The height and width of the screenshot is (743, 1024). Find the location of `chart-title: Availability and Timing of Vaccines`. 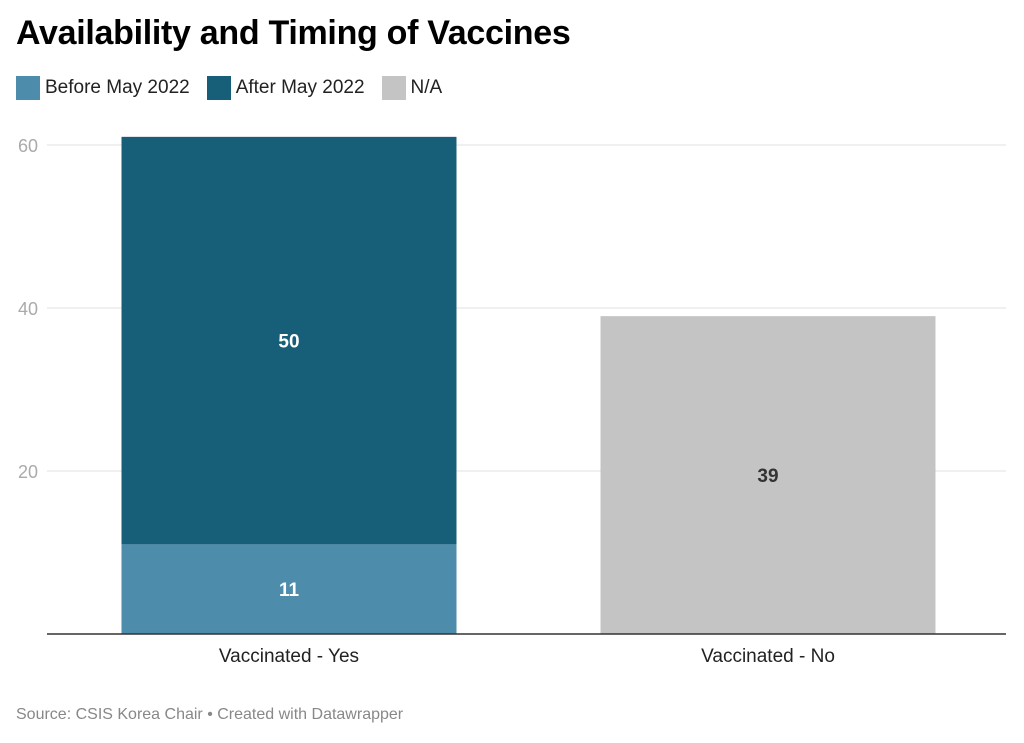

chart-title: Availability and Timing of Vaccines is located at coordinates (293, 33).